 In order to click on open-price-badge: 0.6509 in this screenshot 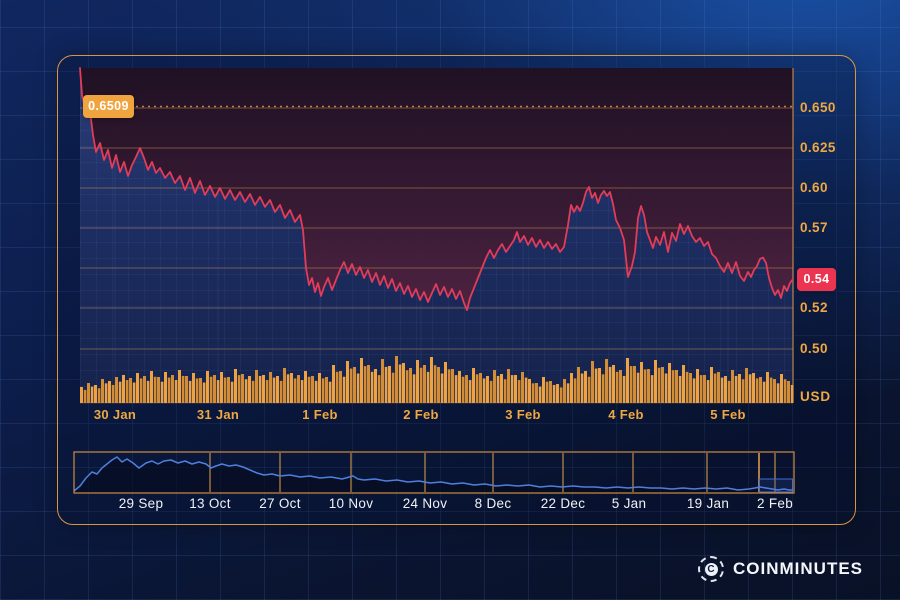, I will do `click(108, 107)`.